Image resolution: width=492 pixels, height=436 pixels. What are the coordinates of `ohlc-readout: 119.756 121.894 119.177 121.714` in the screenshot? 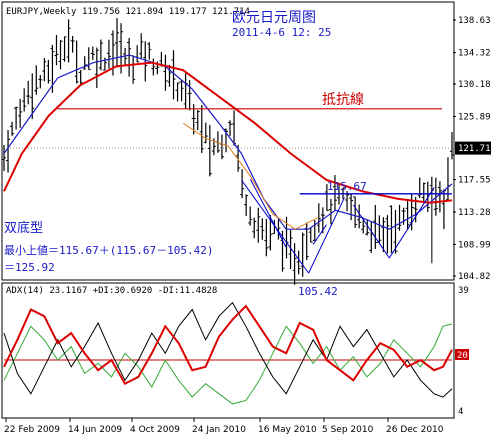 It's located at (166, 12).